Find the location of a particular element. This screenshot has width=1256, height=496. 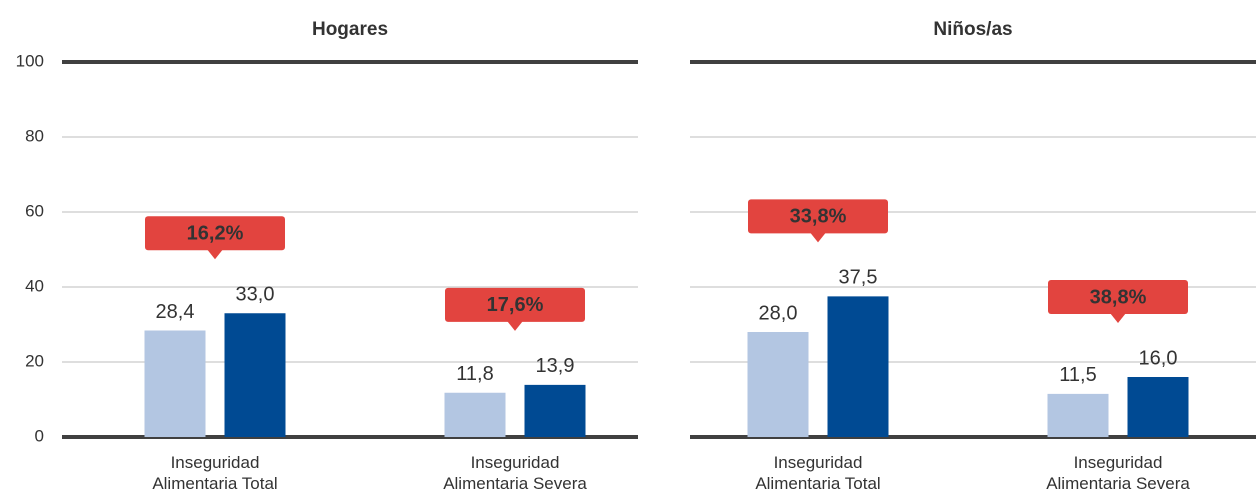

y-tick-label: 60 is located at coordinates (34, 210).